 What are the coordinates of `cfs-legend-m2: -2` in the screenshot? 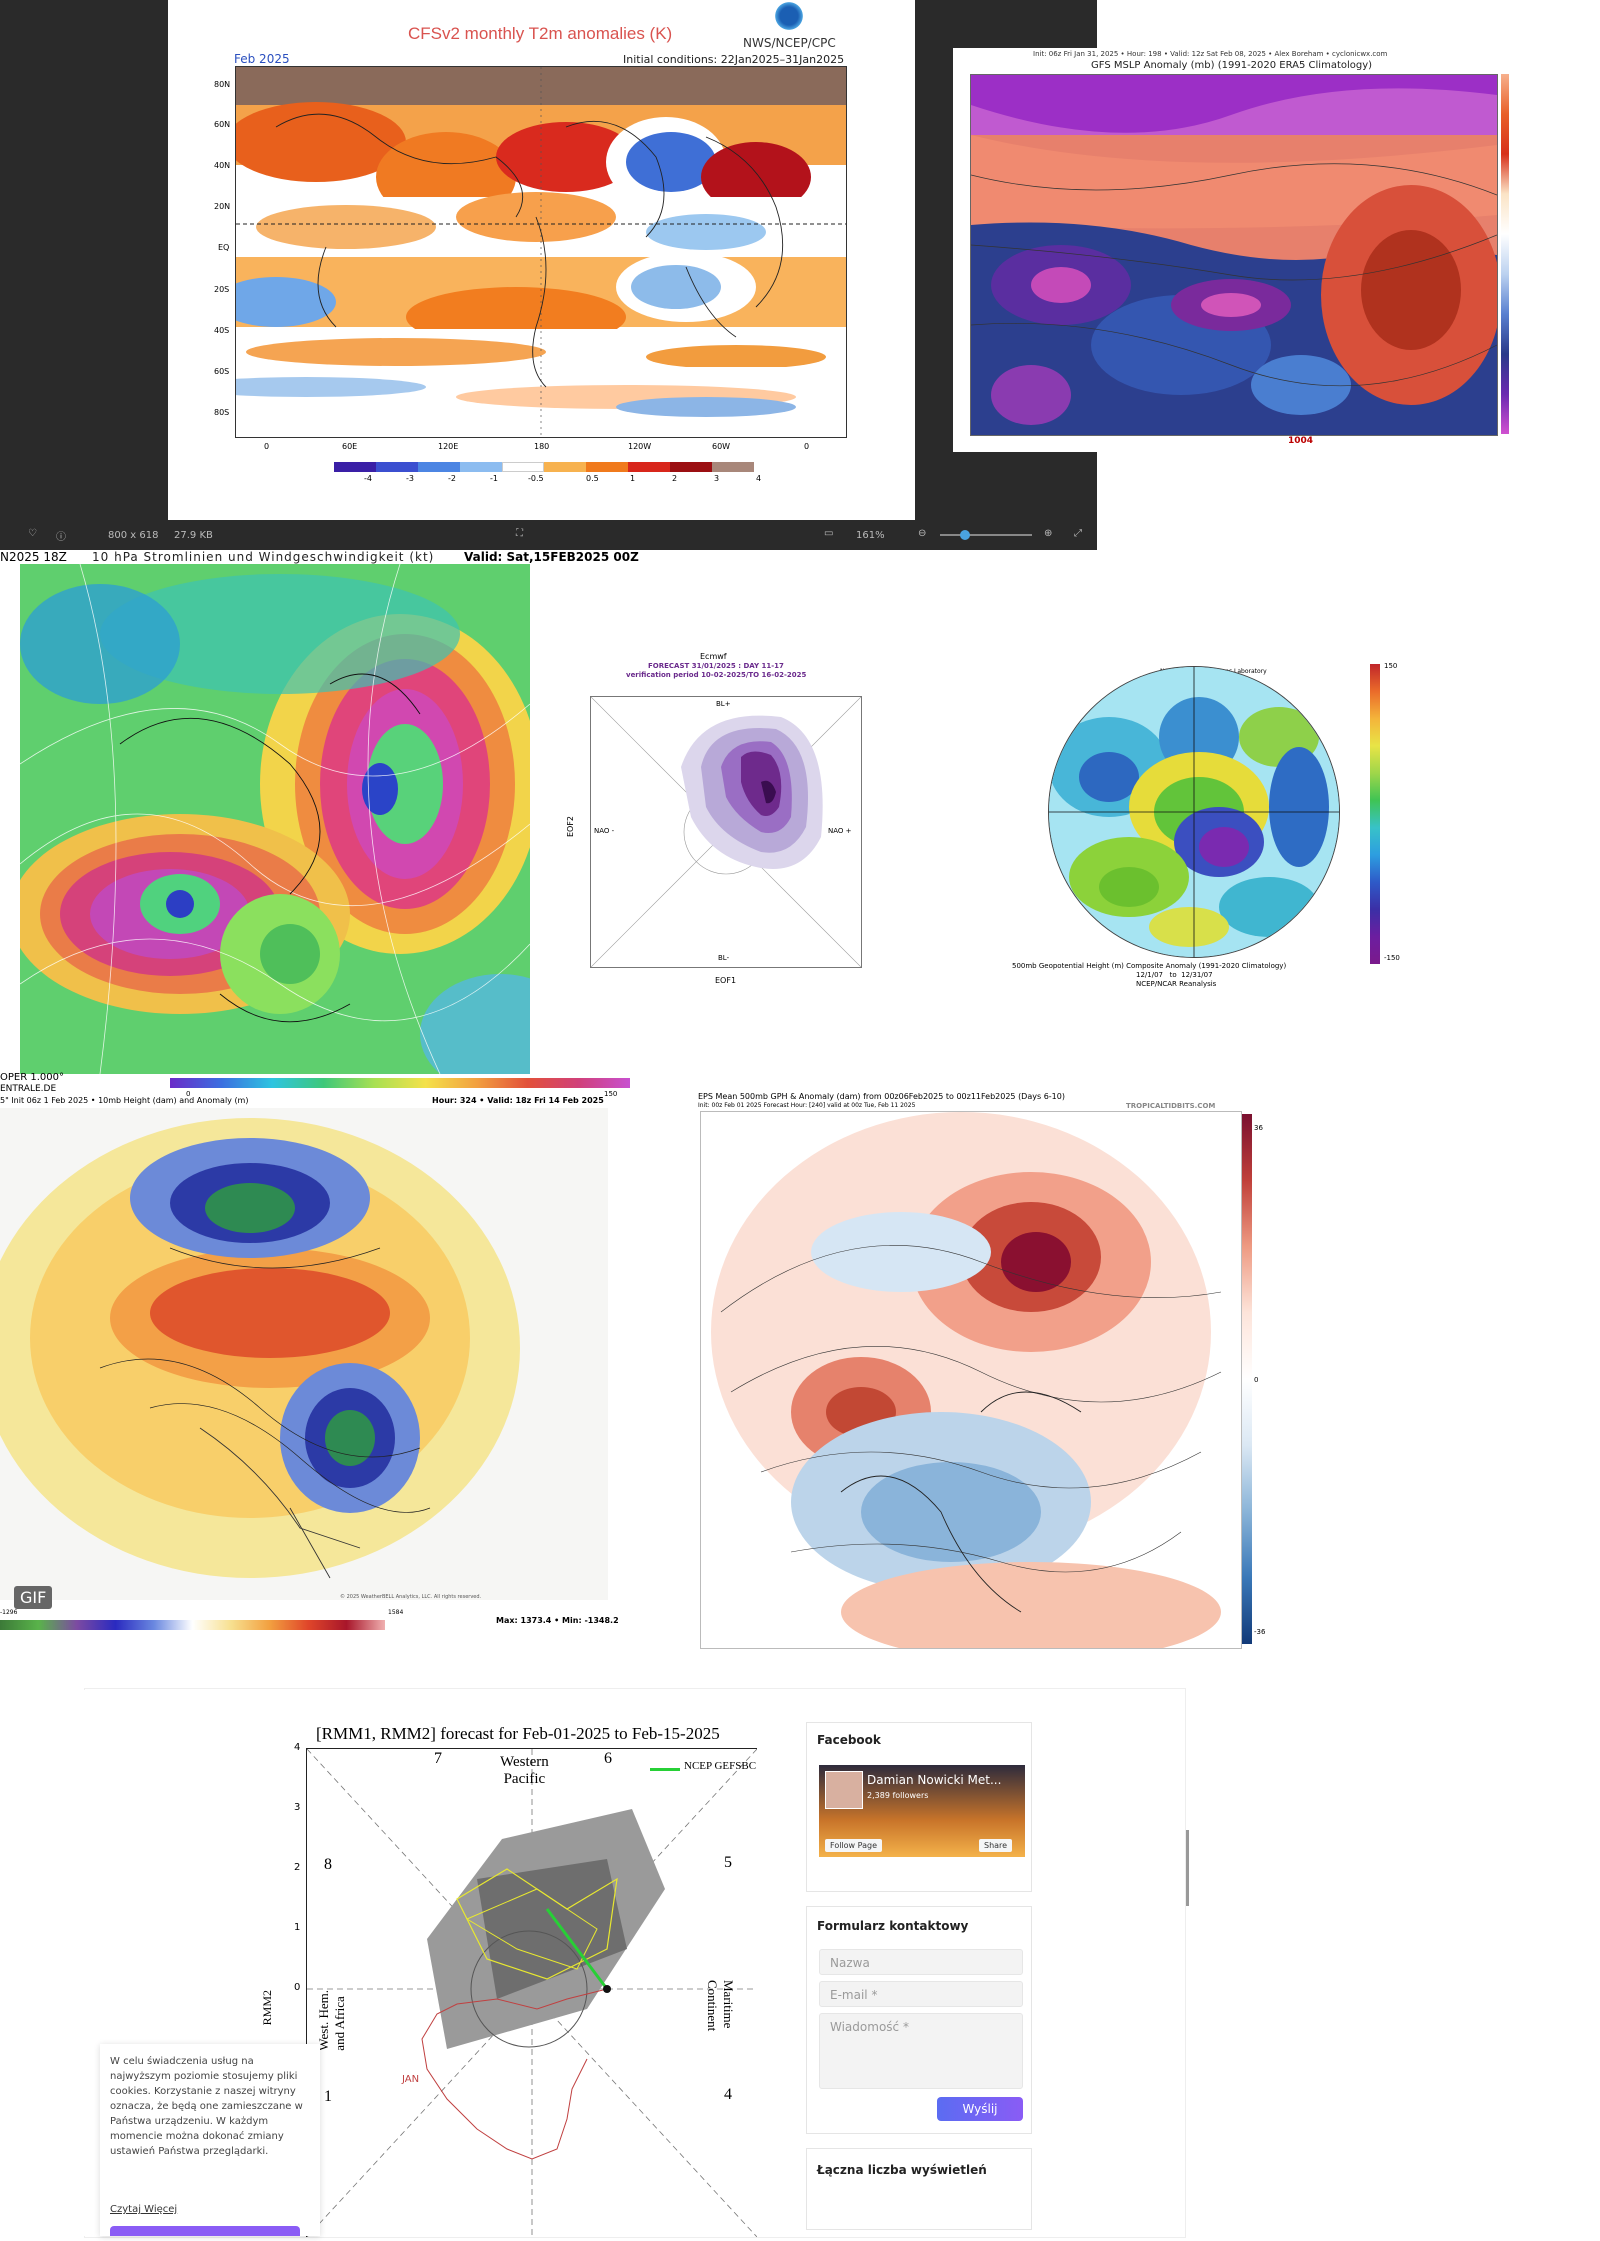 It's located at (452, 478).